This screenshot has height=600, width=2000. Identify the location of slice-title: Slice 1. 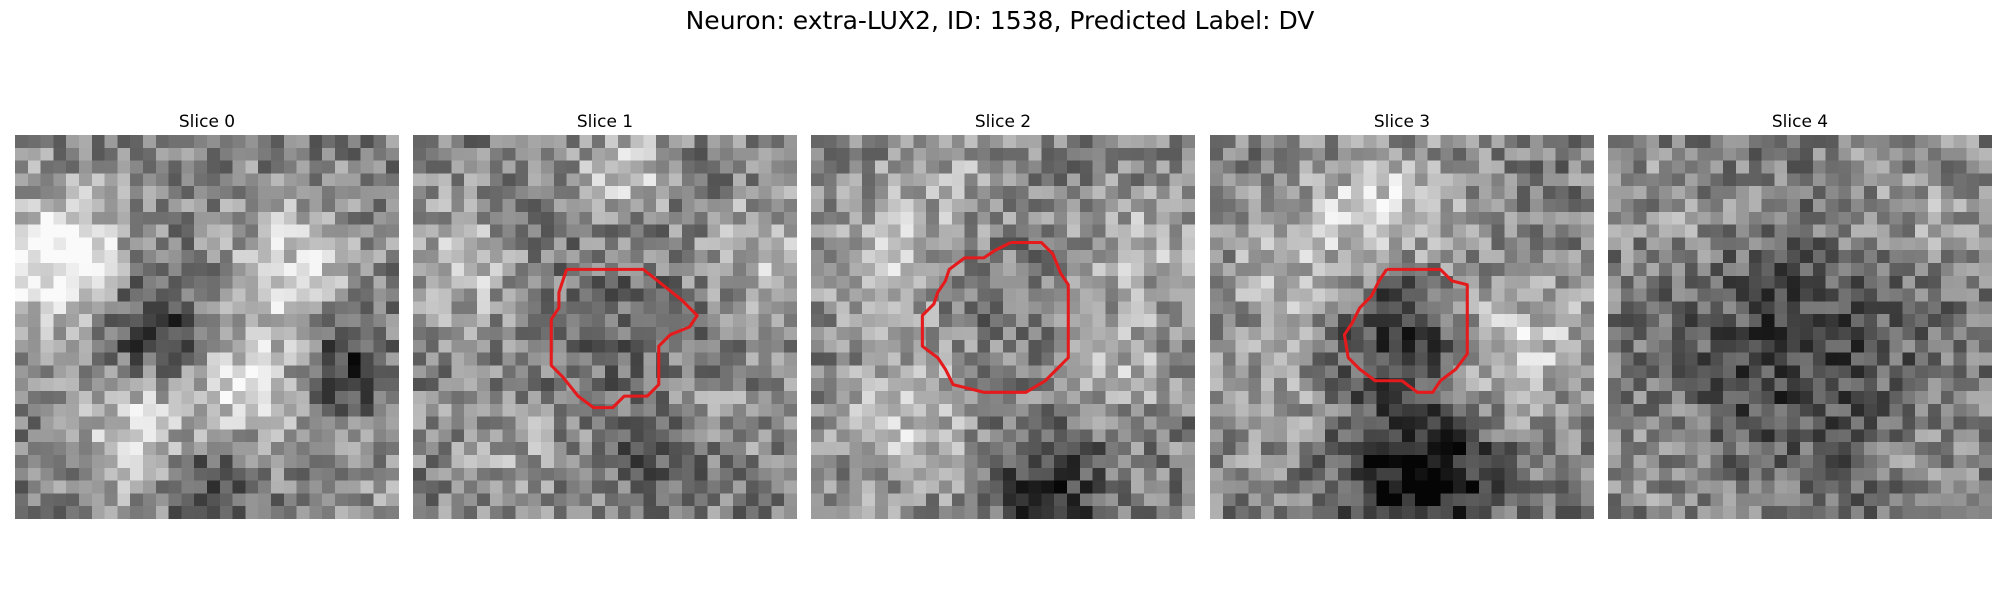
(605, 122).